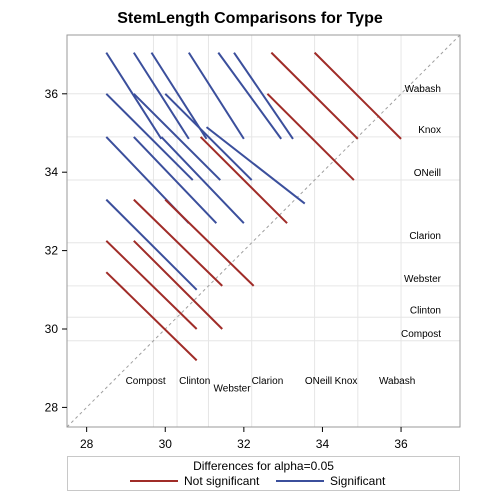  Describe the element at coordinates (421, 334) in the screenshot. I see `side-group-label: Compost` at that location.